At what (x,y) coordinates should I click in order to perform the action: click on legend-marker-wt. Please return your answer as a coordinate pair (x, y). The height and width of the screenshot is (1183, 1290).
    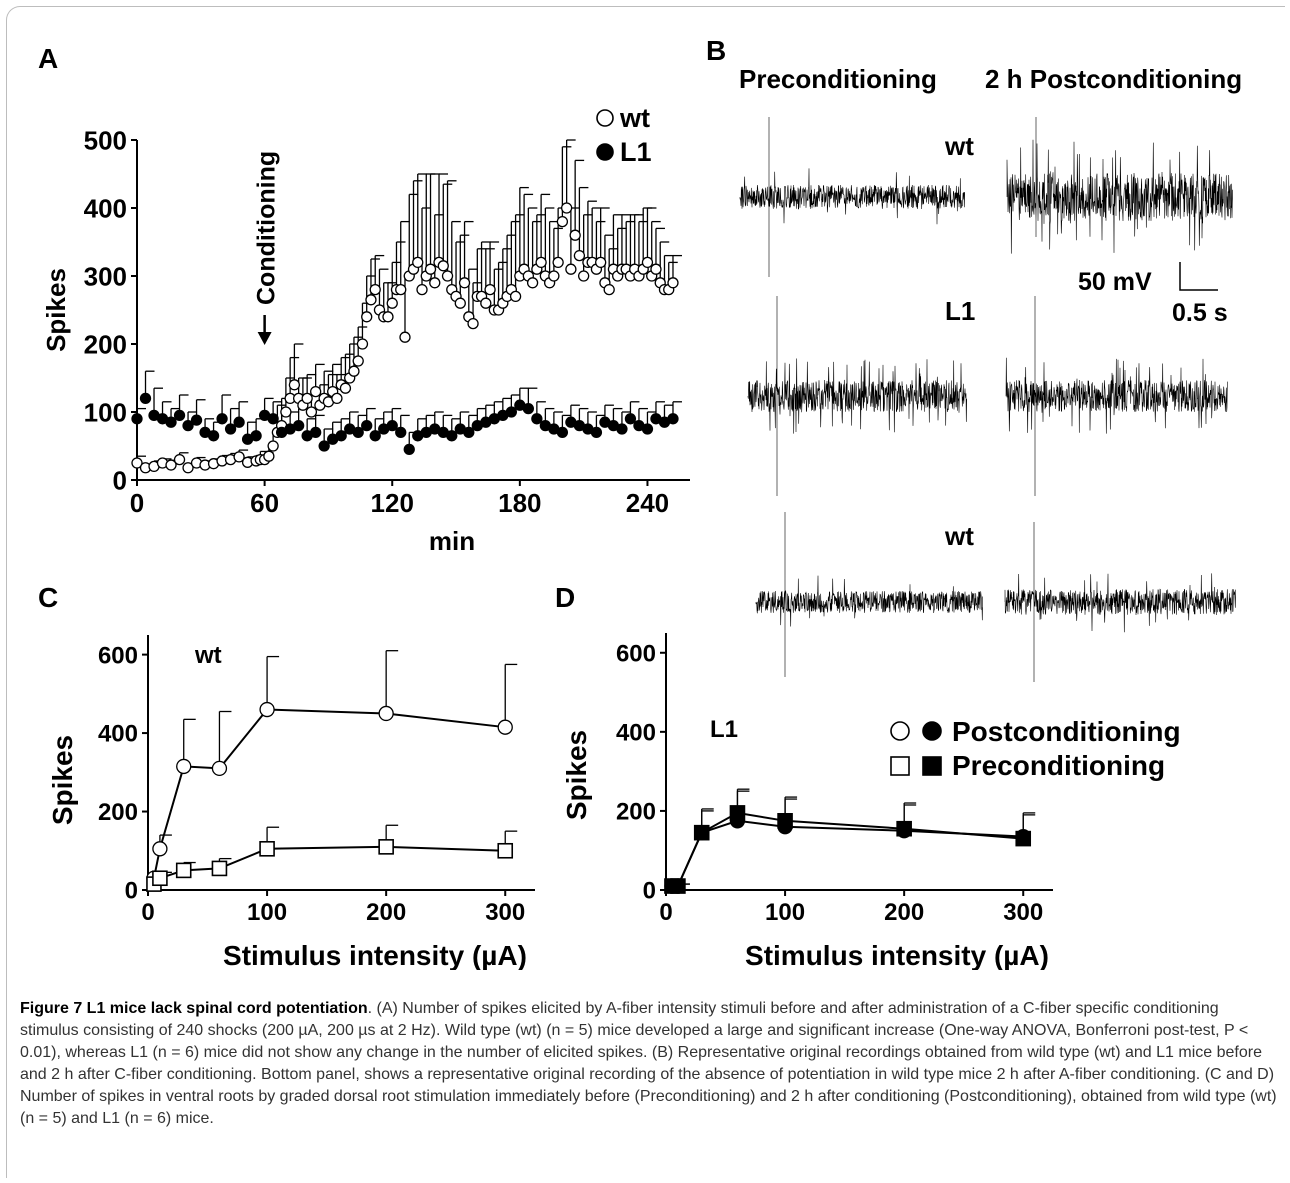
    Looking at the image, I should click on (605, 118).